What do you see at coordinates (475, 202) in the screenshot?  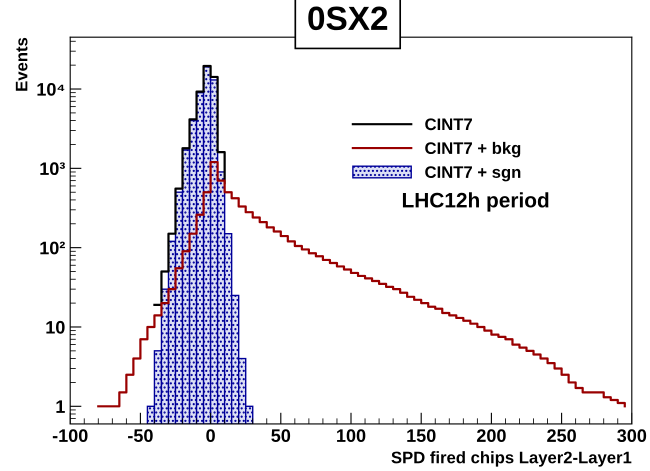 I see `annotation: LHC12h period` at bounding box center [475, 202].